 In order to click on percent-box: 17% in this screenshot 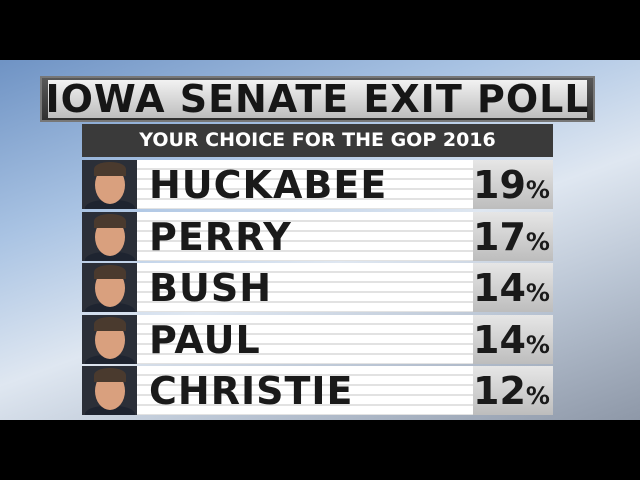, I will do `click(513, 236)`.